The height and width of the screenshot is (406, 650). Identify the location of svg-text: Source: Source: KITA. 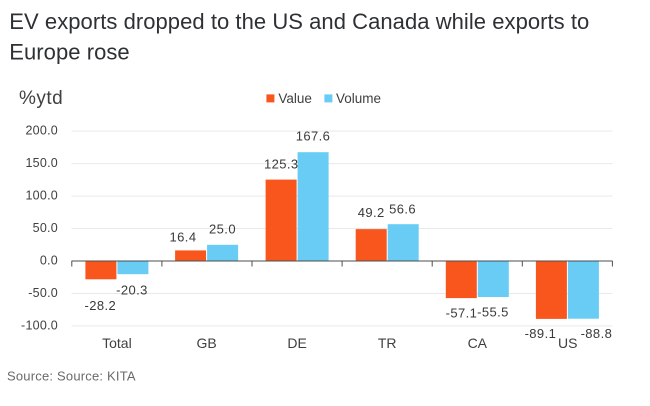
(71, 376).